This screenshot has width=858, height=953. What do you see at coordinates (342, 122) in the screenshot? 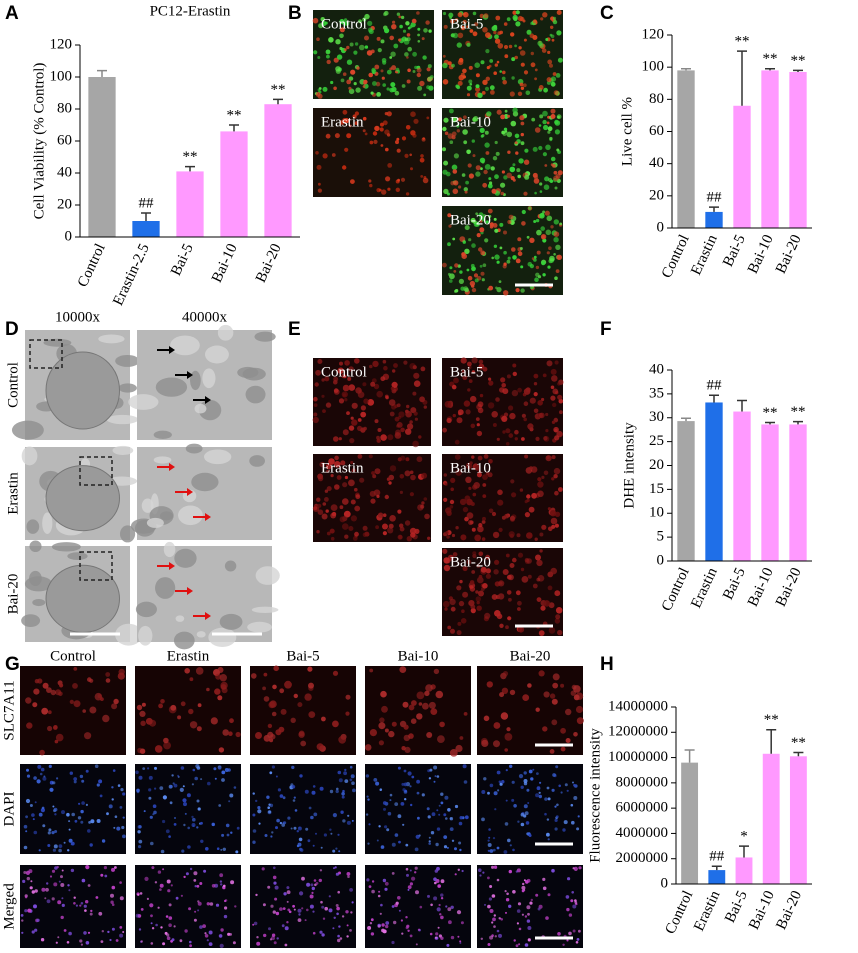
I see `image-label: Erastin` at bounding box center [342, 122].